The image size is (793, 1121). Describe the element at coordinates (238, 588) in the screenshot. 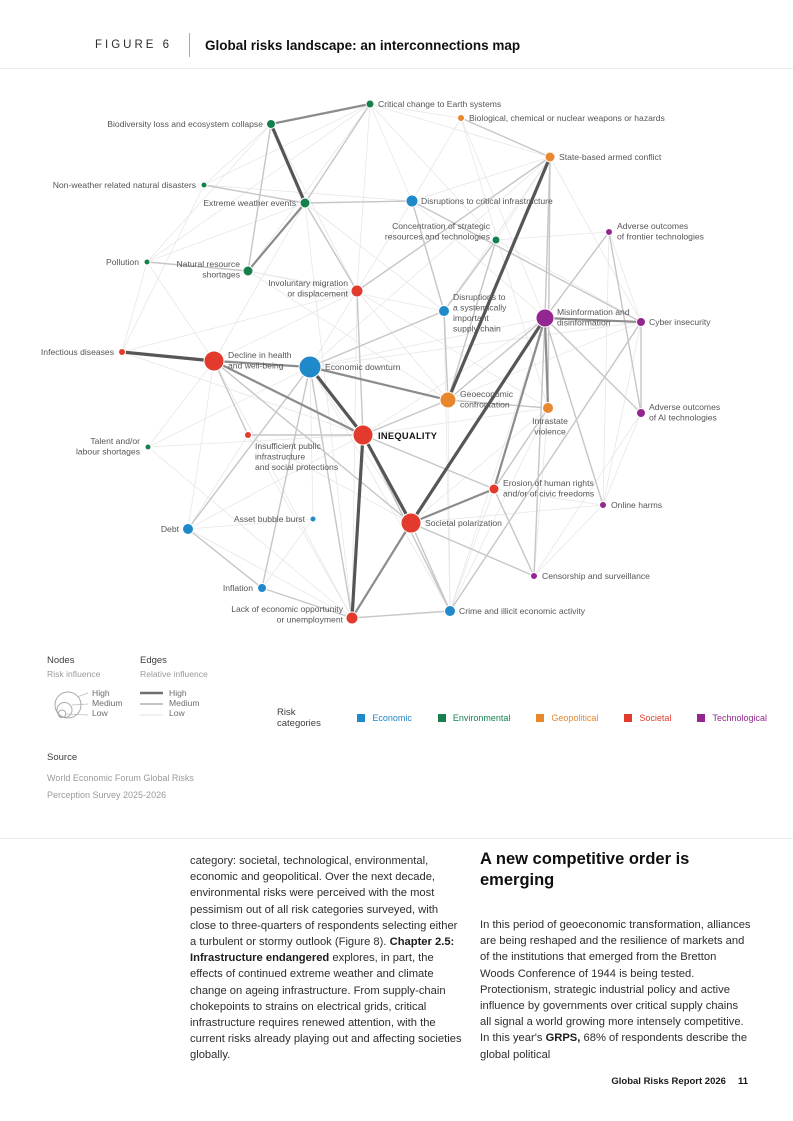

I see `risk-label-inflation: Inflation` at that location.